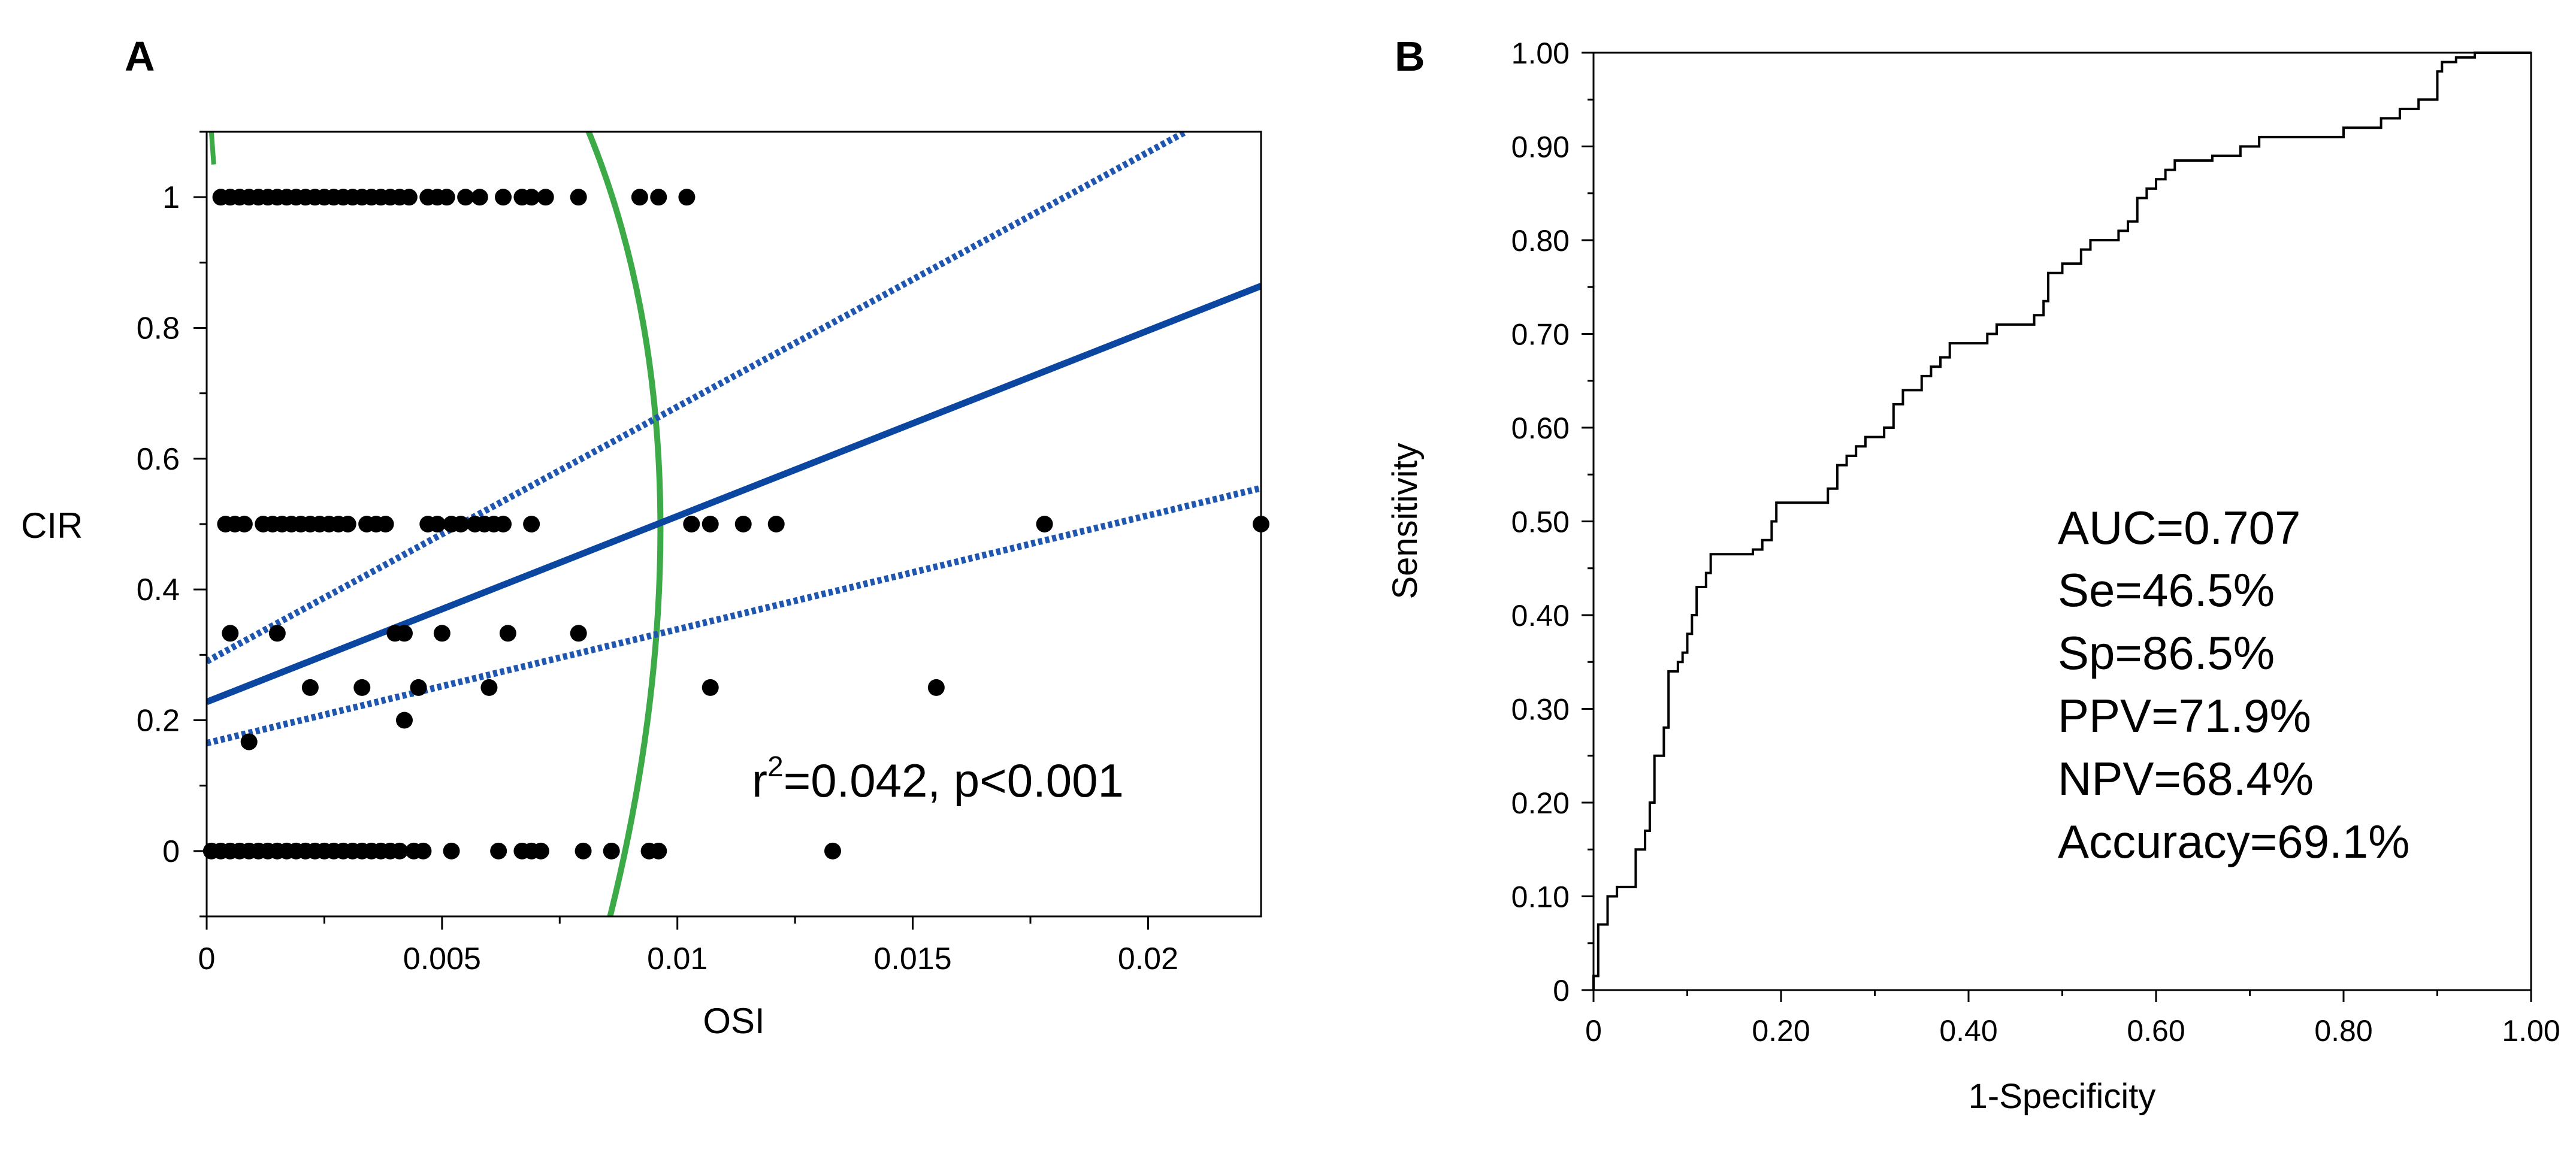 Image resolution: width=2576 pixels, height=1150 pixels. I want to click on y-tick-label: 1.00, so click(1540, 53).